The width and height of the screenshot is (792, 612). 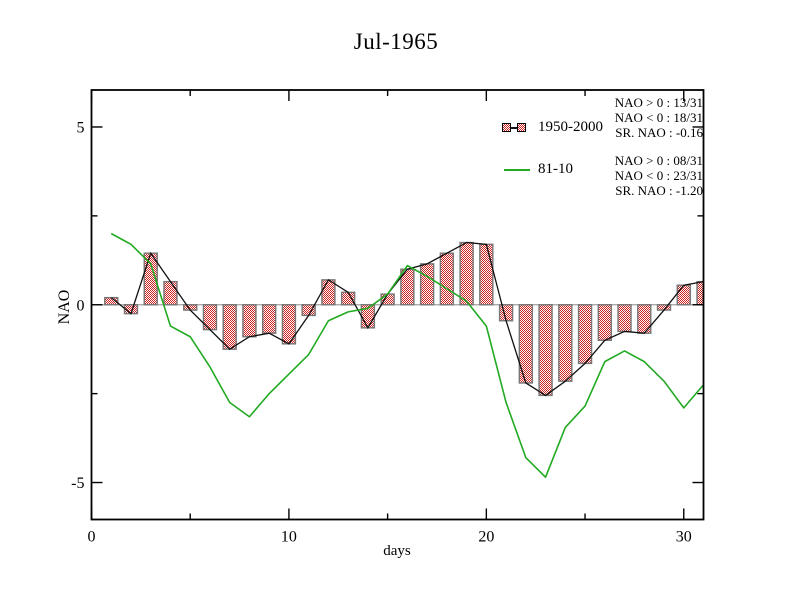 What do you see at coordinates (81, 305) in the screenshot?
I see `y-axis-tick-label: 0` at bounding box center [81, 305].